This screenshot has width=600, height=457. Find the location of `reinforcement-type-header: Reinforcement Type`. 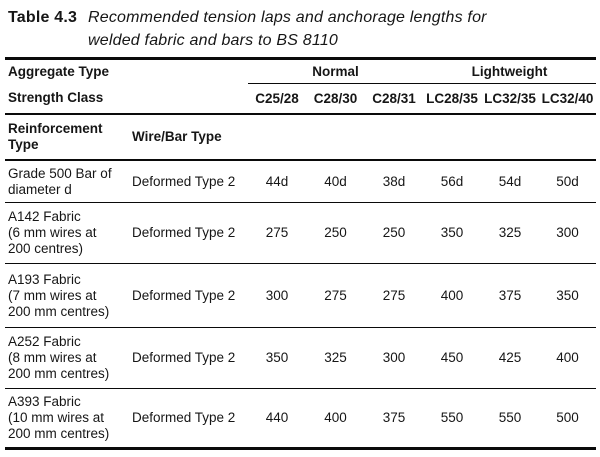

reinforcement-type-header: Reinforcement Type is located at coordinates (67, 137).